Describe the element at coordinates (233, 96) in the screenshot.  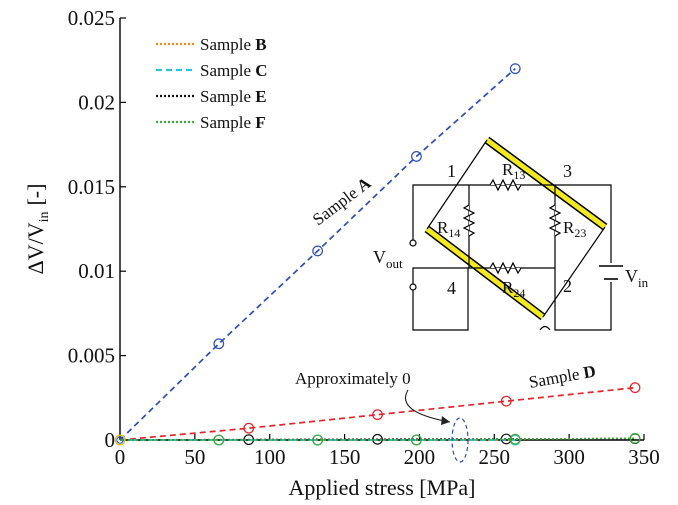
I see `legend-label-e: Sample E` at that location.